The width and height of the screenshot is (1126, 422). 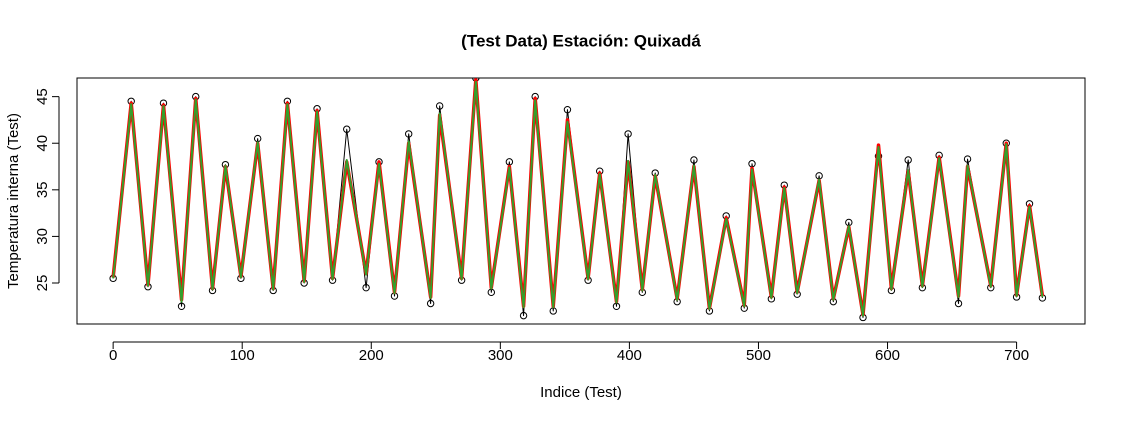 What do you see at coordinates (42, 236) in the screenshot?
I see `y-tick-label: 30` at bounding box center [42, 236].